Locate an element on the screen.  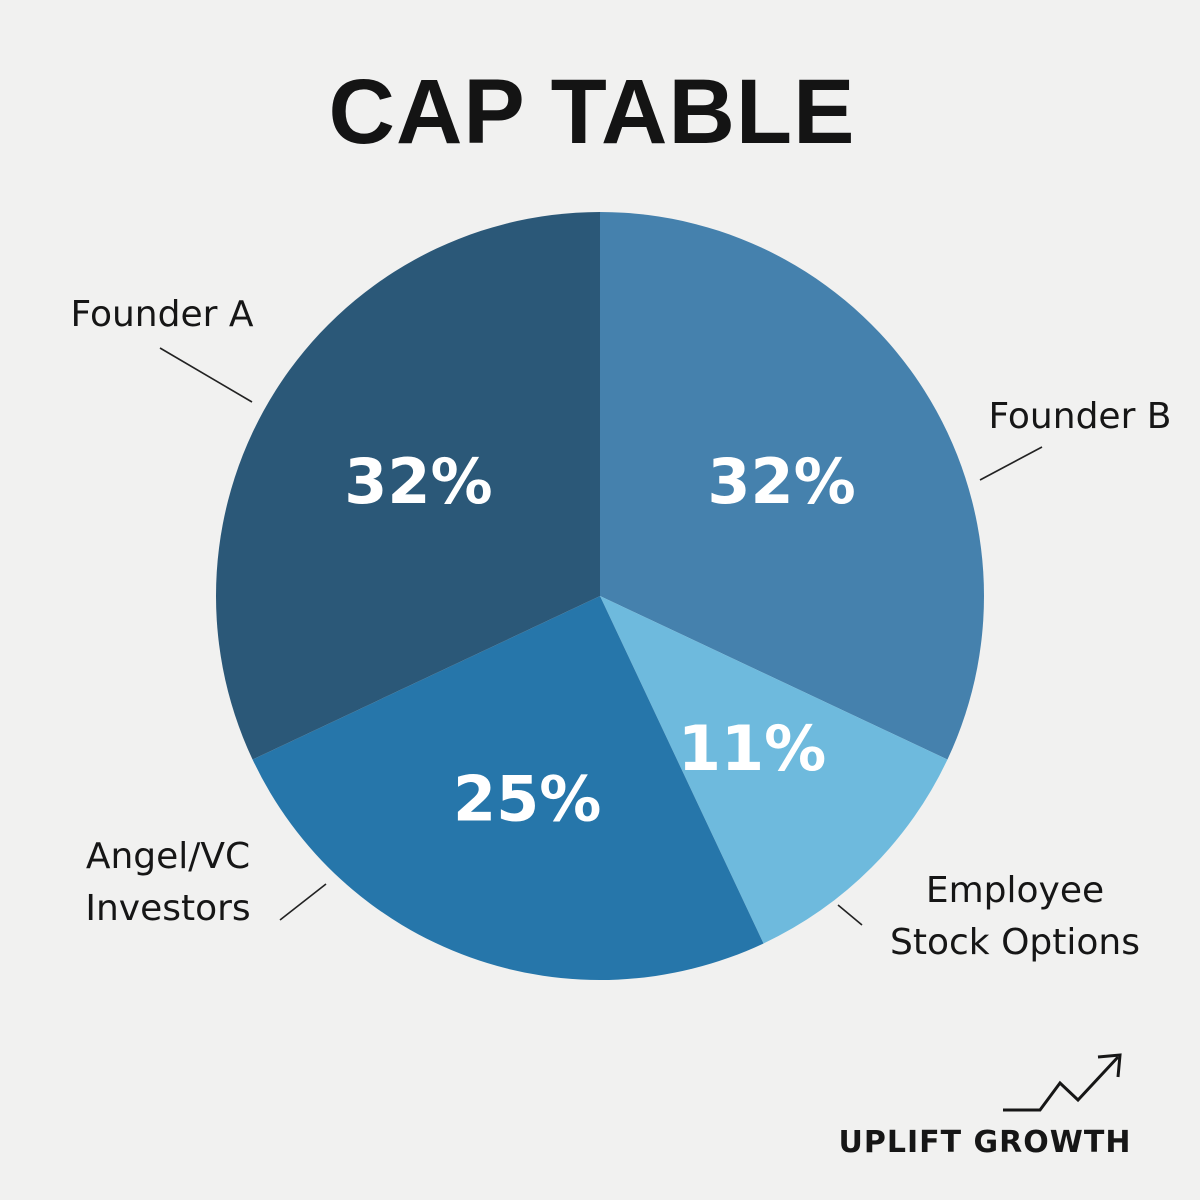
brand-name: UPLIFT GROWTH is located at coordinates (985, 1142).